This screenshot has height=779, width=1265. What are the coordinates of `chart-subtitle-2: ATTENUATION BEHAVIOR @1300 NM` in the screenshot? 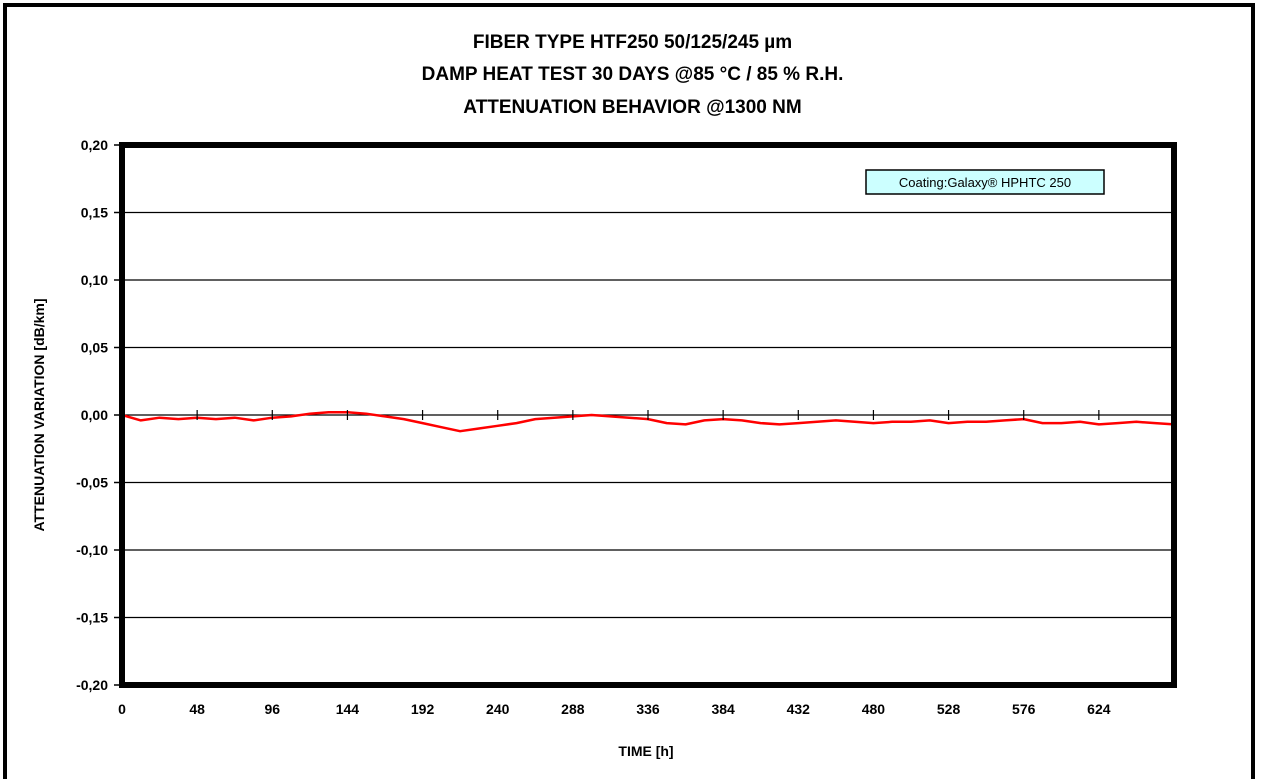 It's located at (632, 107).